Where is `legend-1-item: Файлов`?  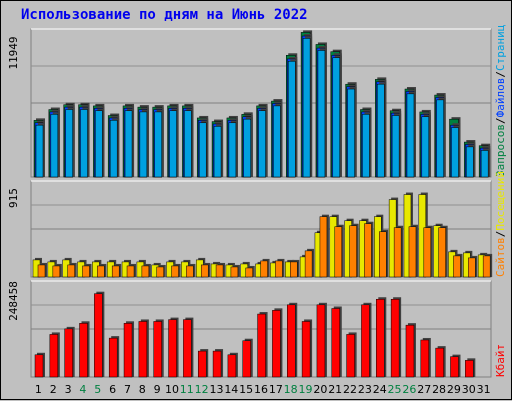 legend-1-item: Файлов is located at coordinates (500, 98).